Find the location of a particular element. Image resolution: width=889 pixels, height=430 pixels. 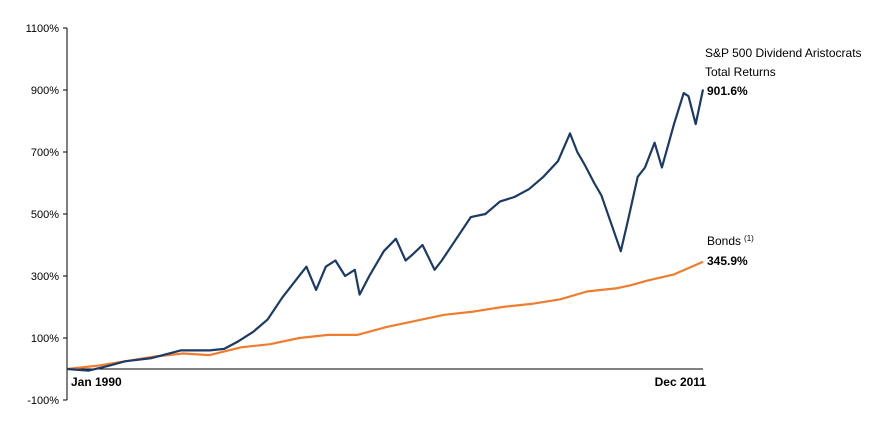

x-tick-label-end: Dec 2011 is located at coordinates (681, 382).